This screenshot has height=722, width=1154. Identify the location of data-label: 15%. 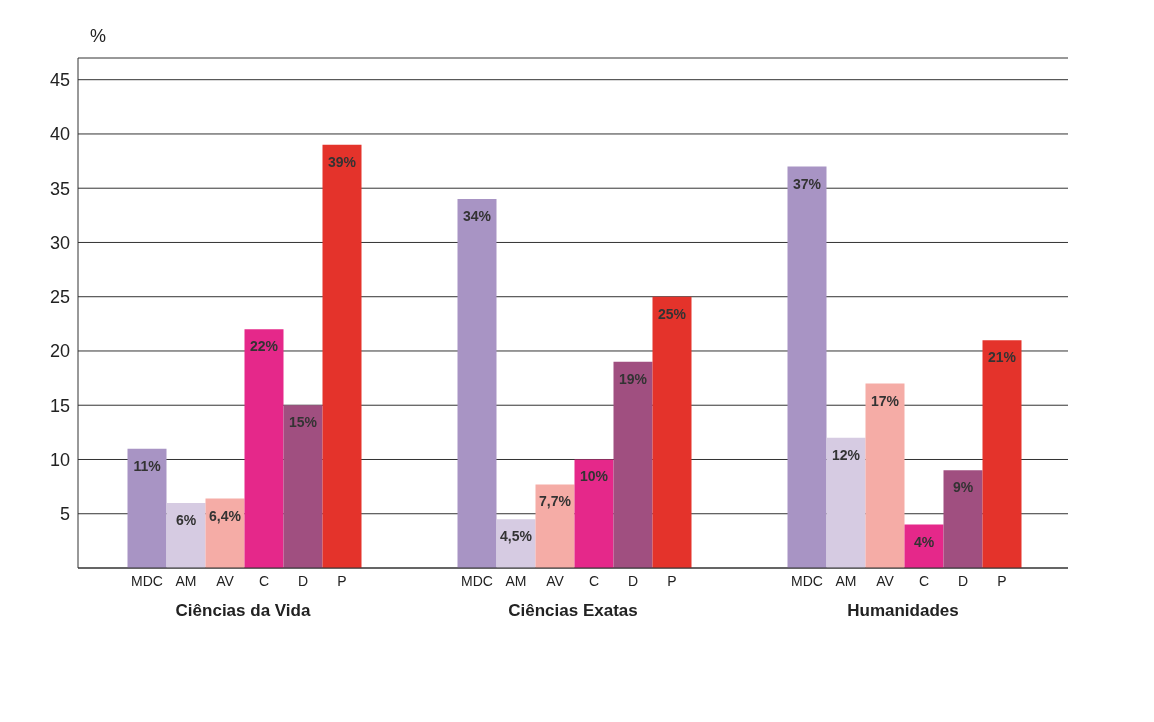
(303, 422).